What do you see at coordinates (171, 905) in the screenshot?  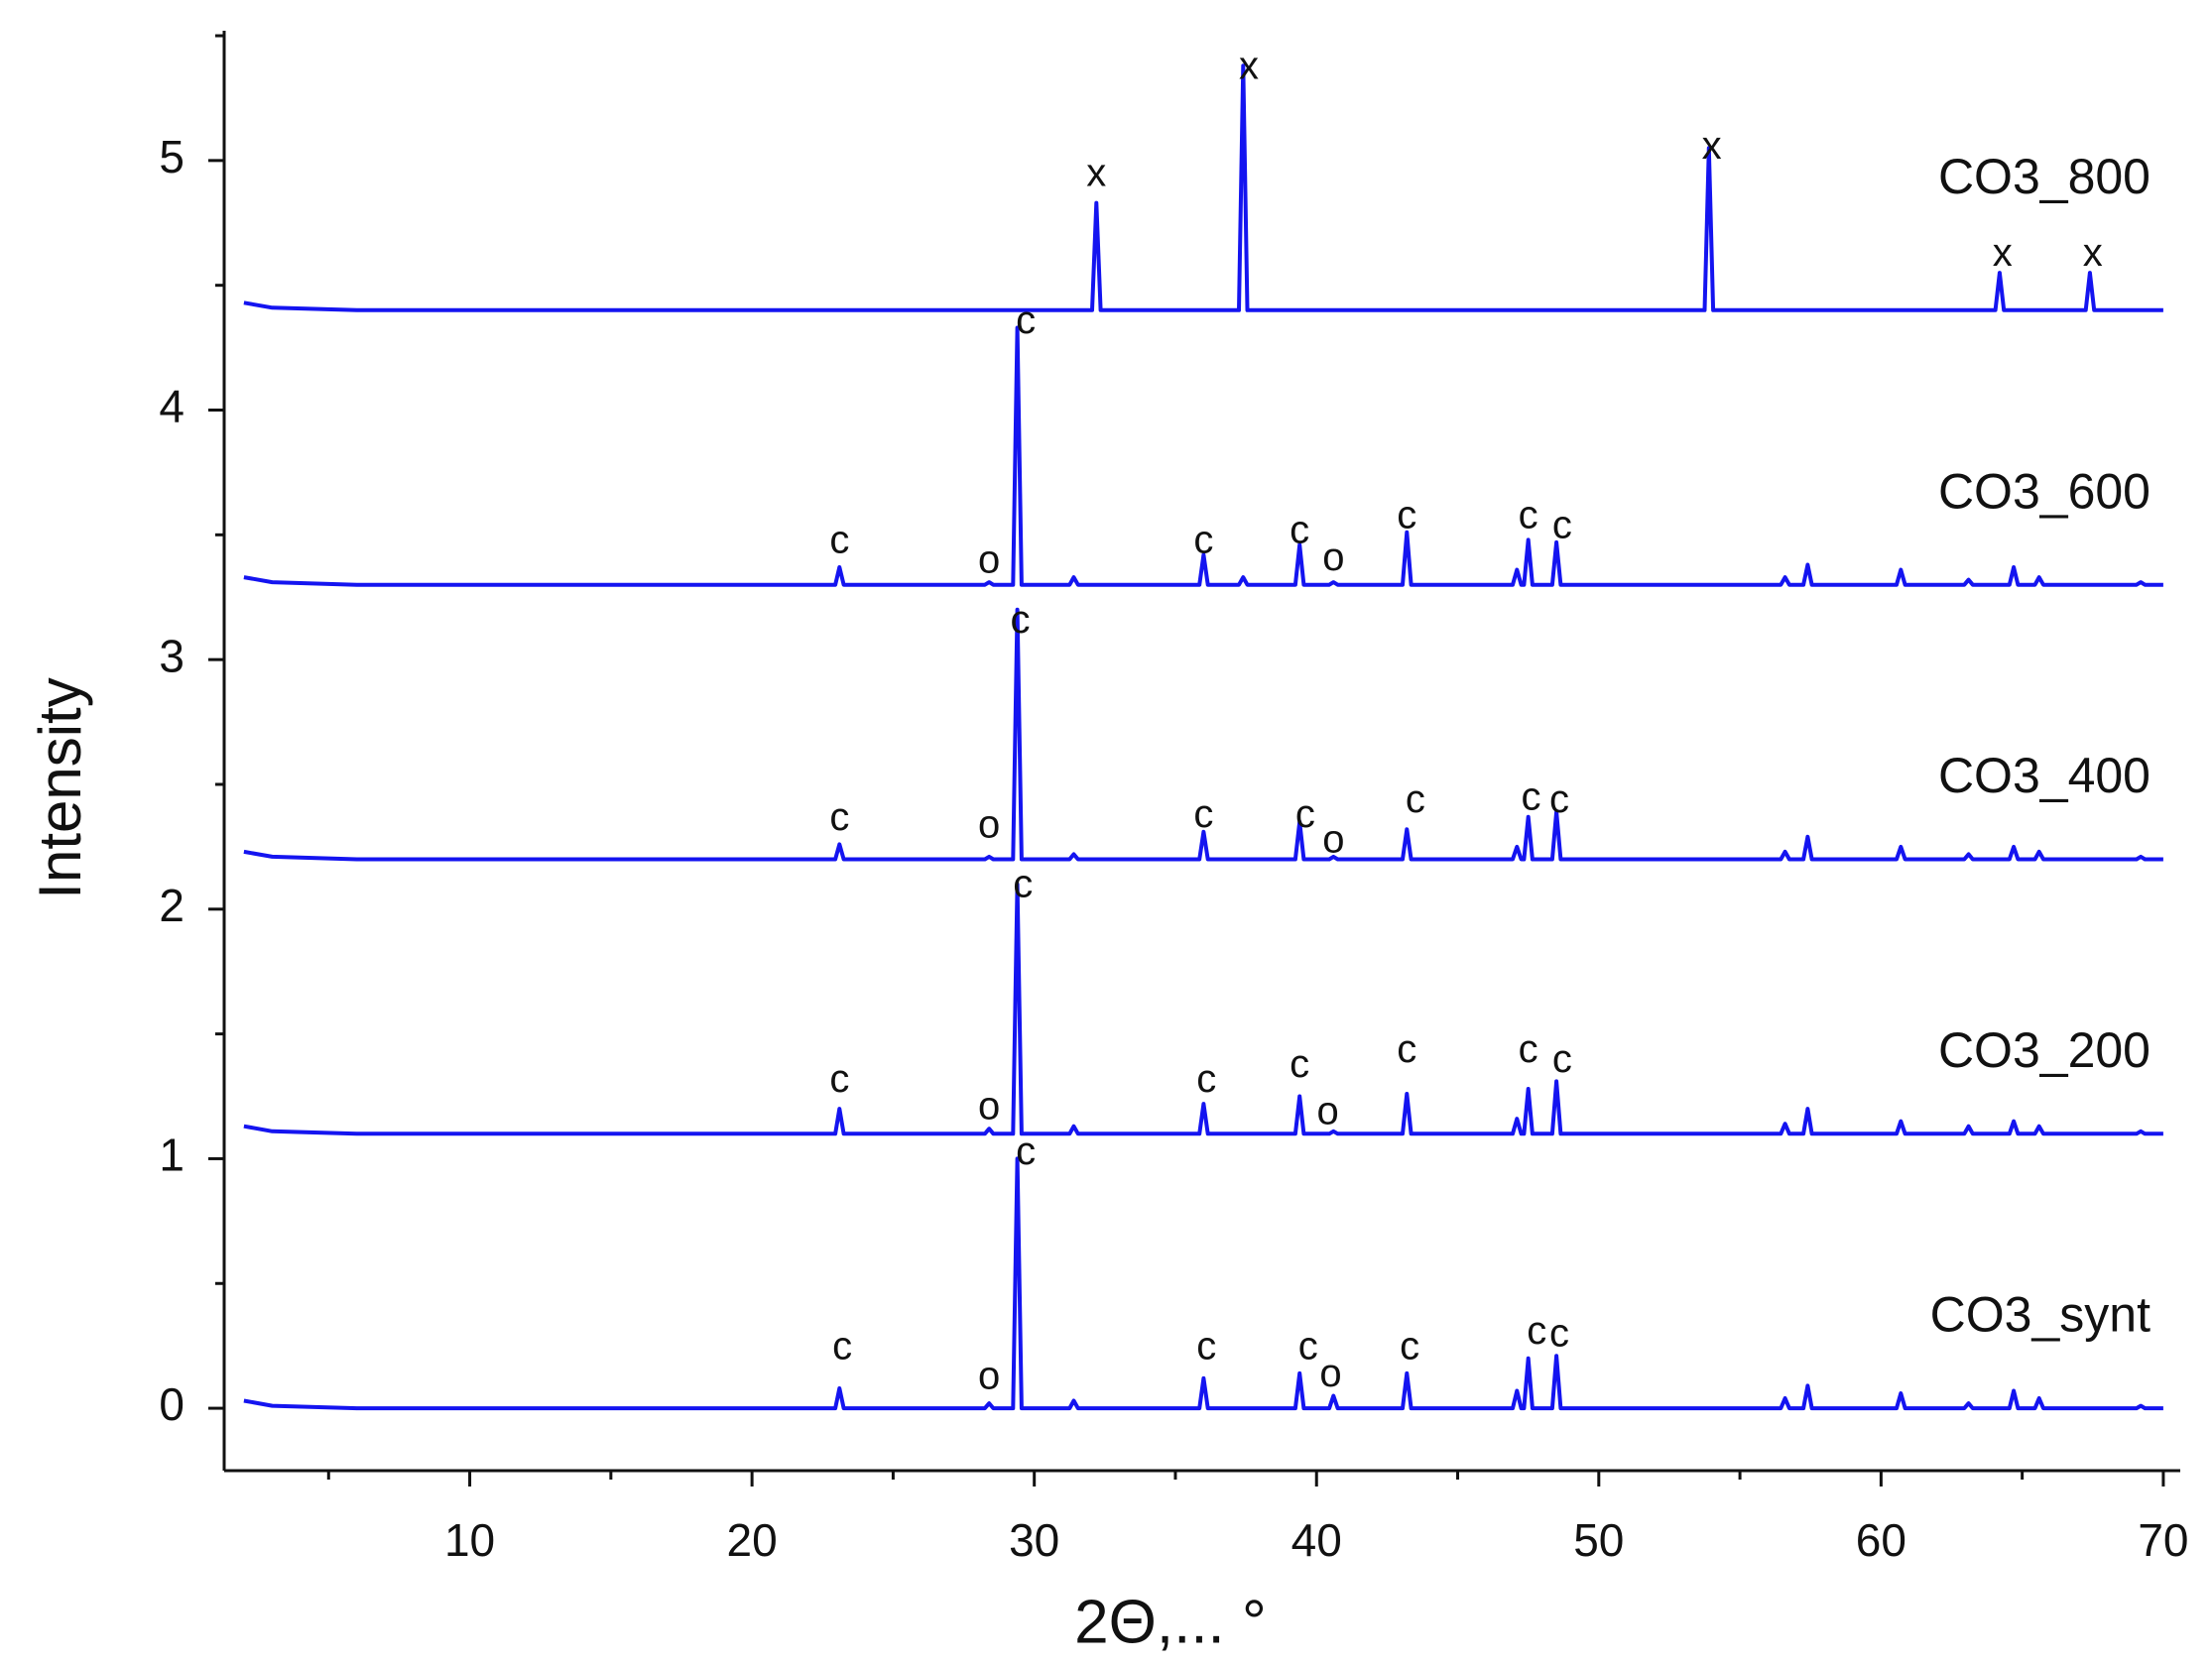 I see `y-tick-label: 2` at bounding box center [171, 905].